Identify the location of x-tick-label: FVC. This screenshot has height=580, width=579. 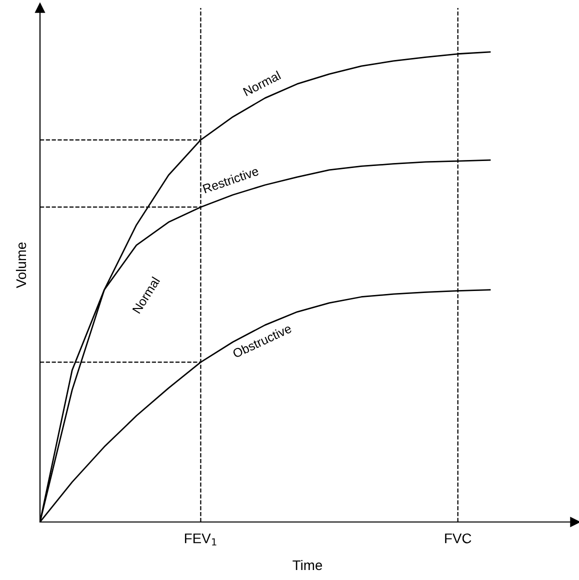
(458, 538).